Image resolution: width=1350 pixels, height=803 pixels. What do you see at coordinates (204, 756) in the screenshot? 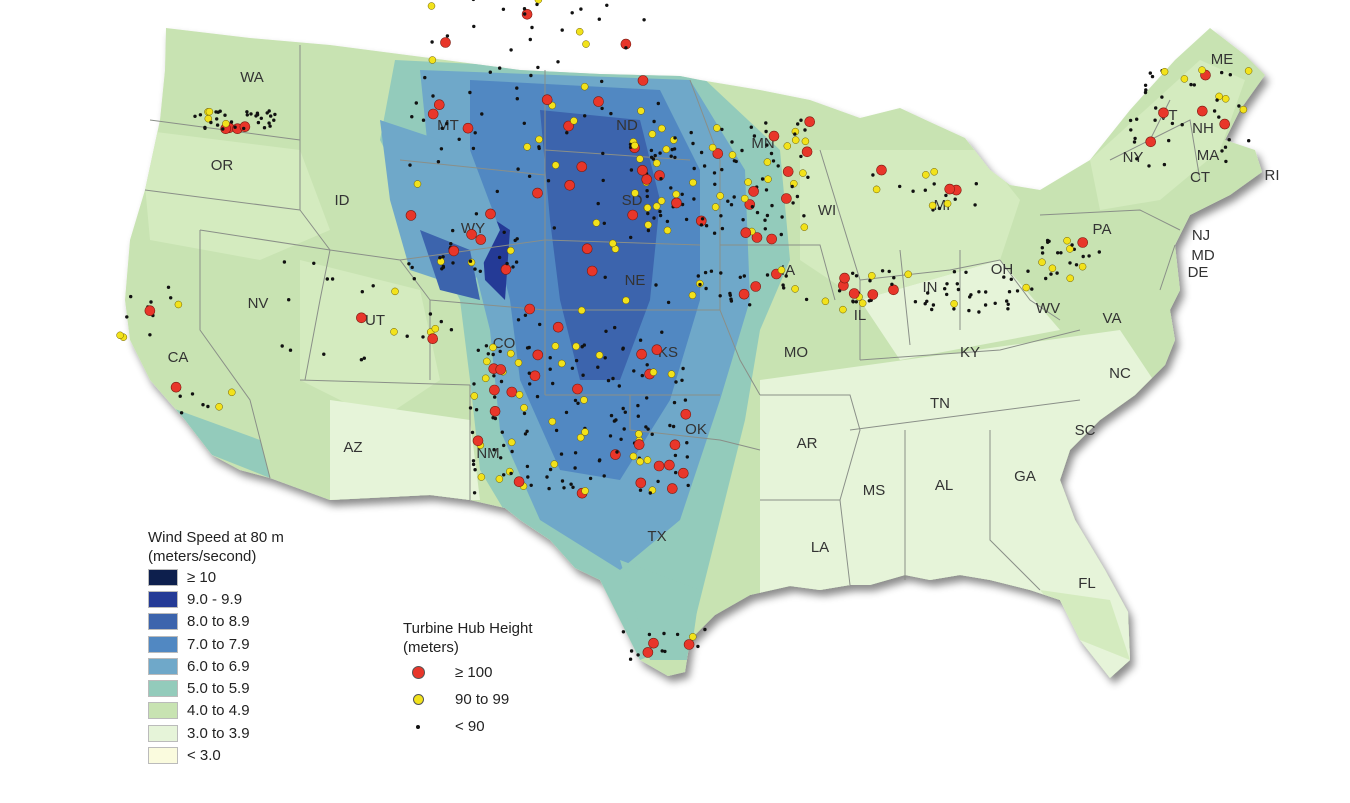
I see `wind-legend-label: < 3.0` at bounding box center [204, 756].